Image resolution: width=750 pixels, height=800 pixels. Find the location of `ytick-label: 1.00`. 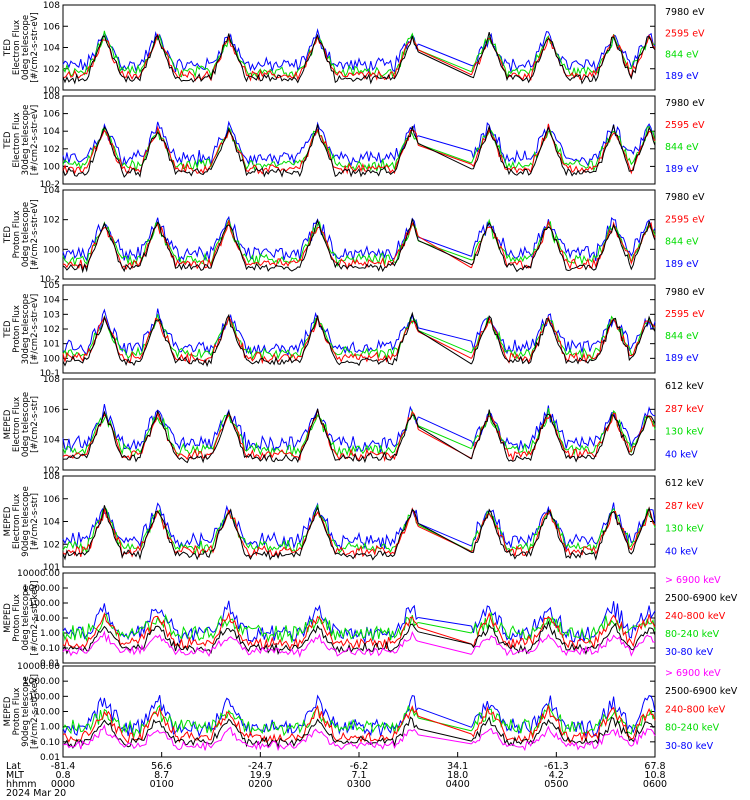

ytick-label: 1.00 is located at coordinates (50, 728).